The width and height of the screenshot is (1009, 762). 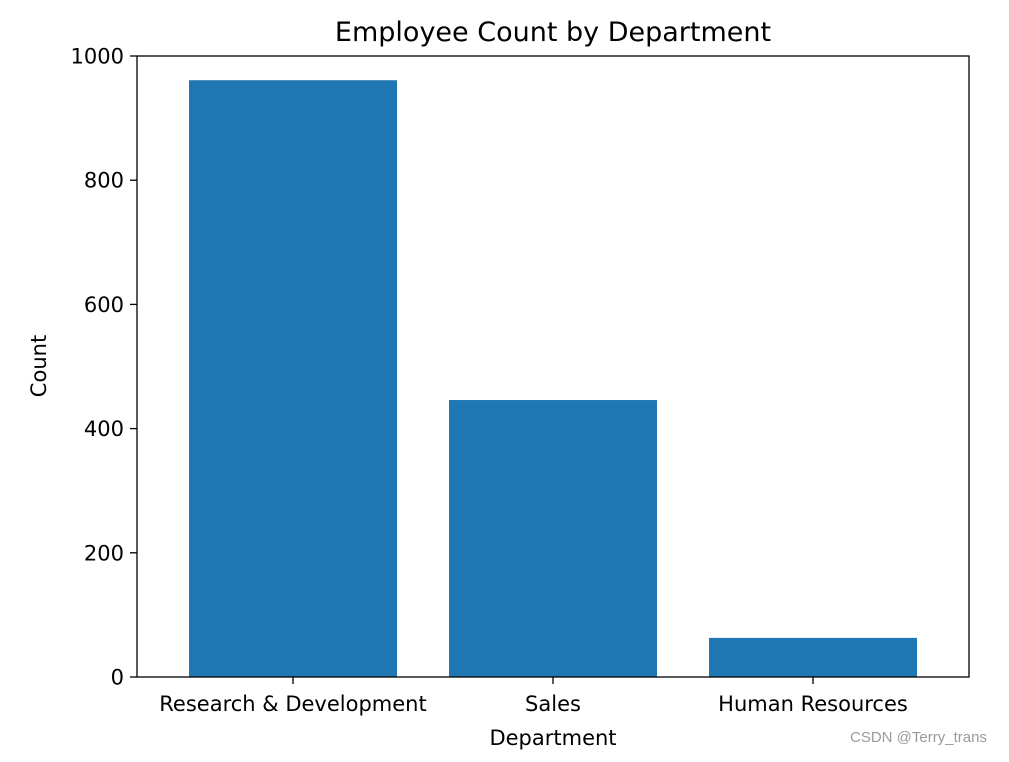 I want to click on x-tick-label-2: Human Resources, so click(x=813, y=704).